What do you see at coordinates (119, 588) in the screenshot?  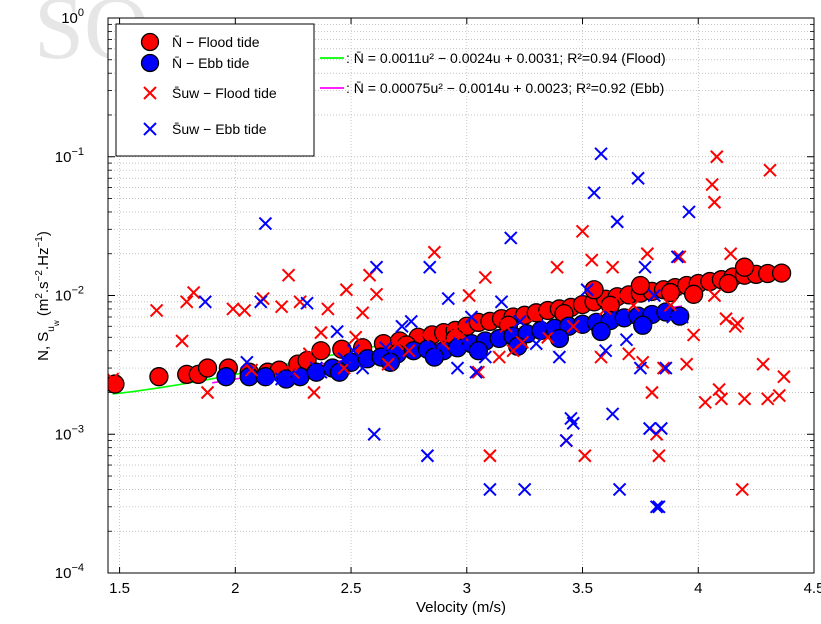 I see `x-tick-label: 1.5` at bounding box center [119, 588].